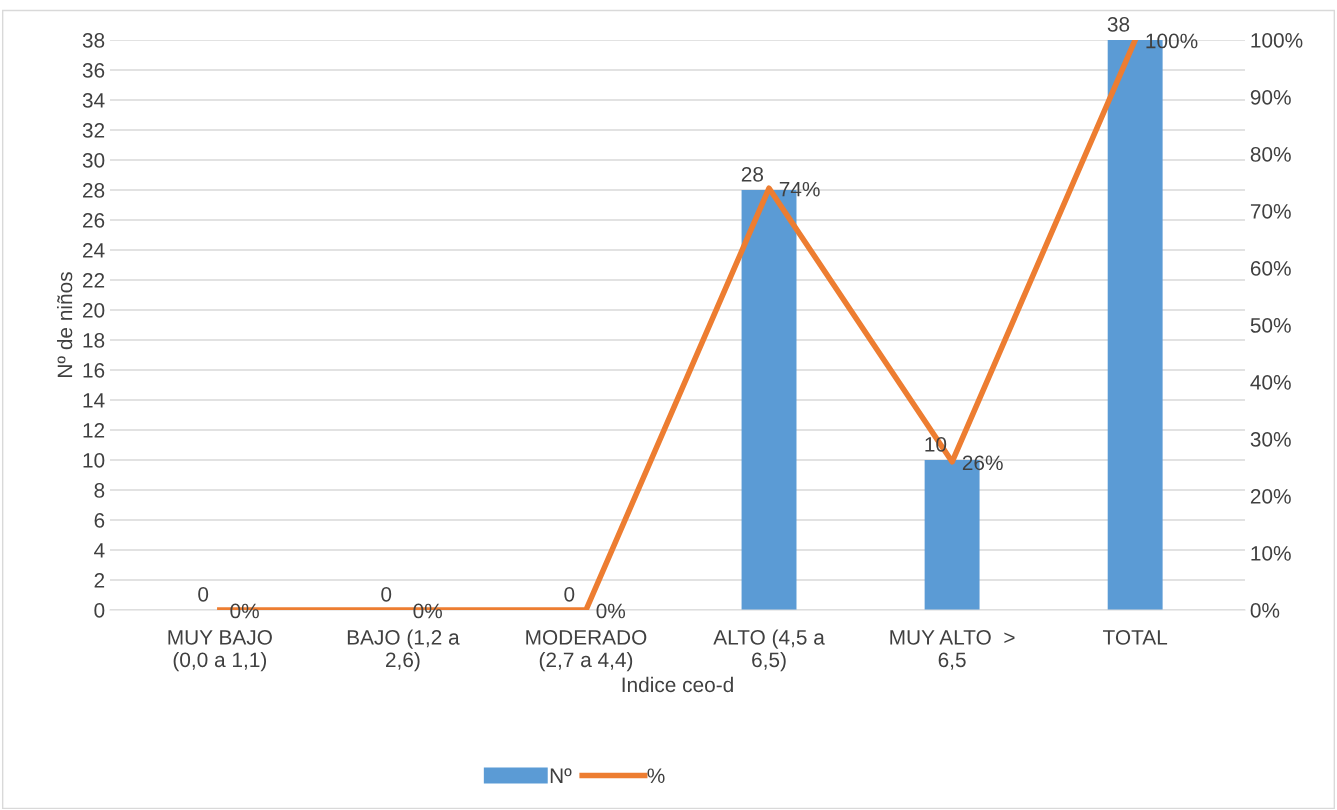 This screenshot has height=810, width=1337. I want to click on y-tick-label: 20, so click(94, 310).